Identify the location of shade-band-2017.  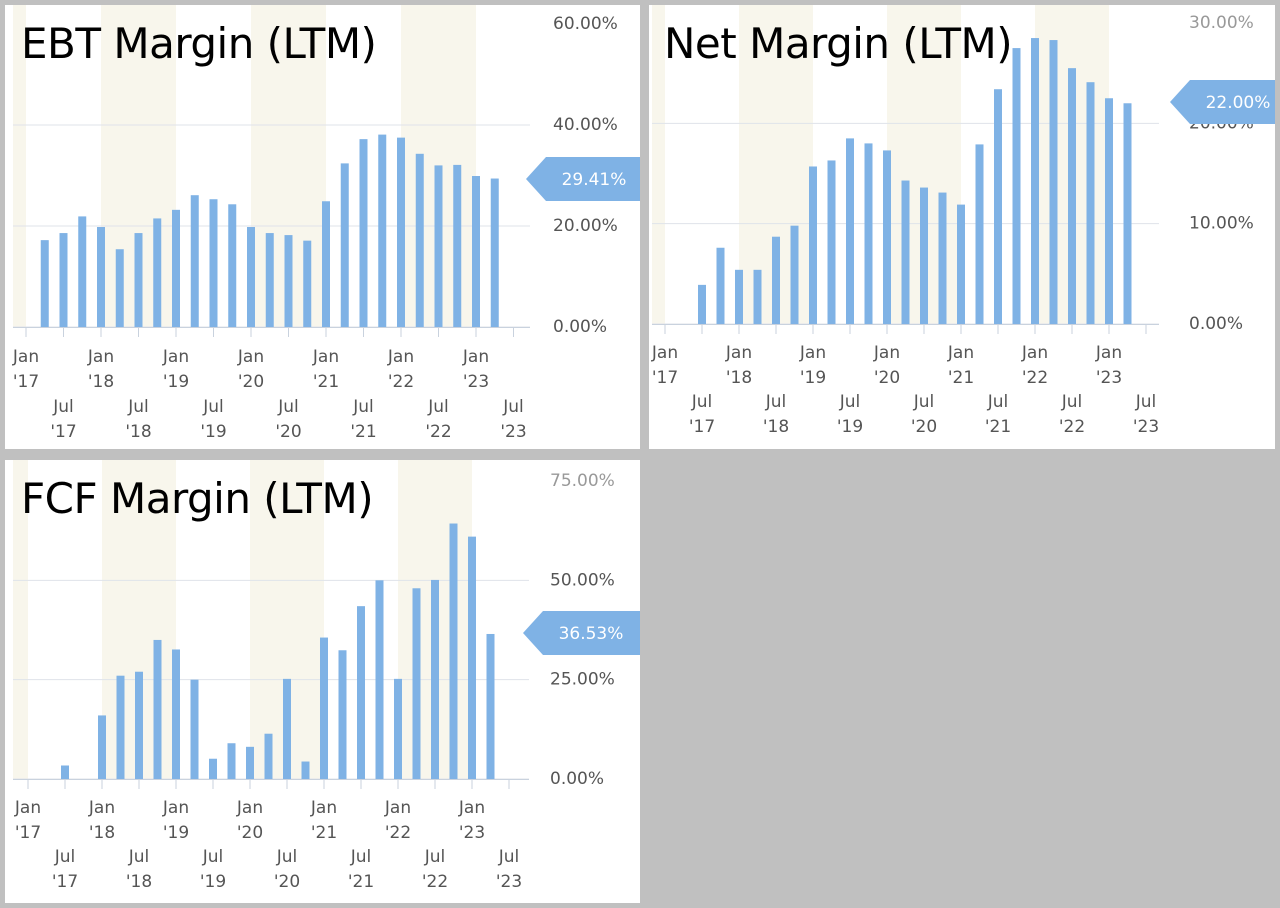
(19, 166).